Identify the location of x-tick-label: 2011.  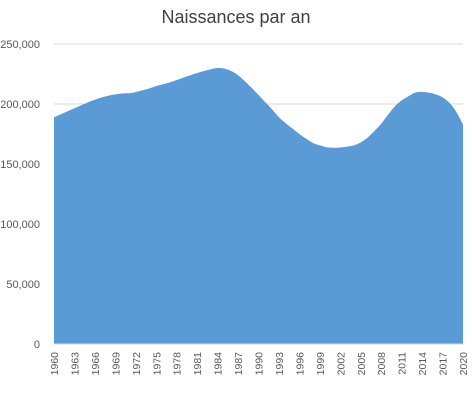
(403, 363).